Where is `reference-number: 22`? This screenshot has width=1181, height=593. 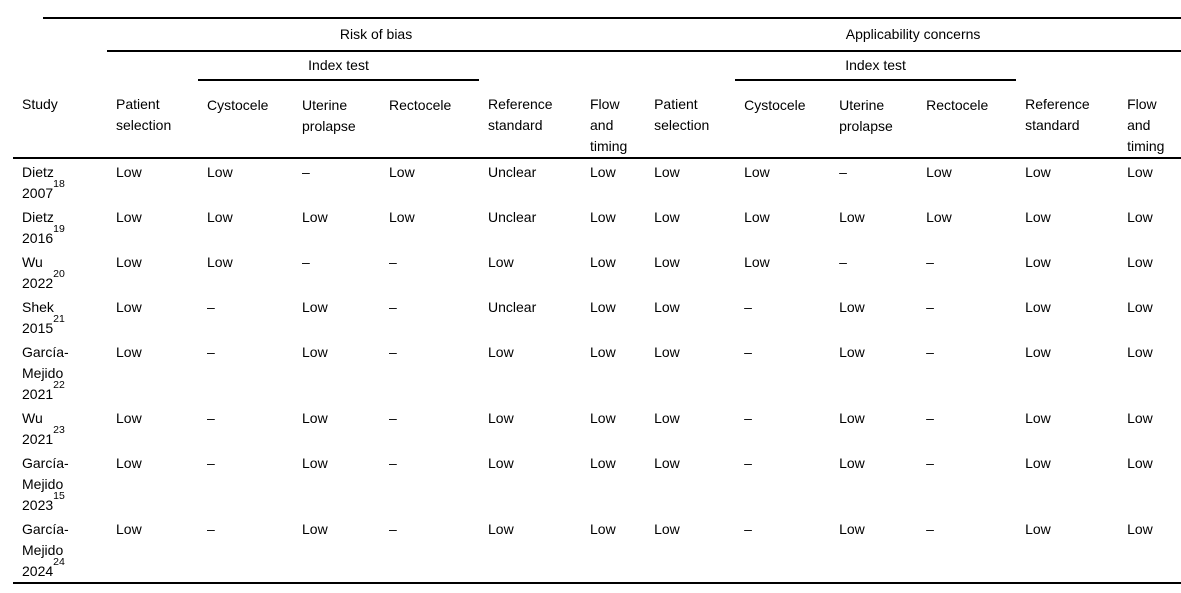 reference-number: 22 is located at coordinates (59, 385).